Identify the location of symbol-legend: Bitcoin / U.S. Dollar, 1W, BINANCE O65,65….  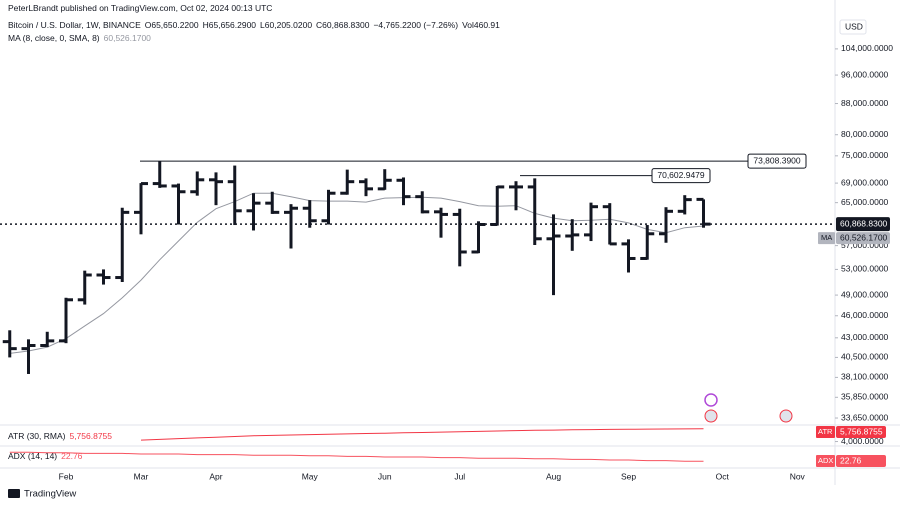
(256, 25).